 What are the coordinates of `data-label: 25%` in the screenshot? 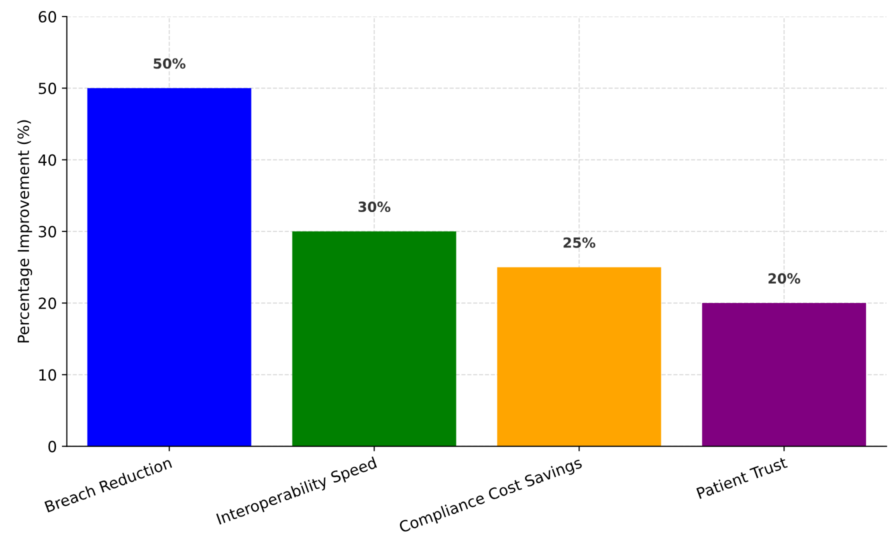 It's located at (580, 242).